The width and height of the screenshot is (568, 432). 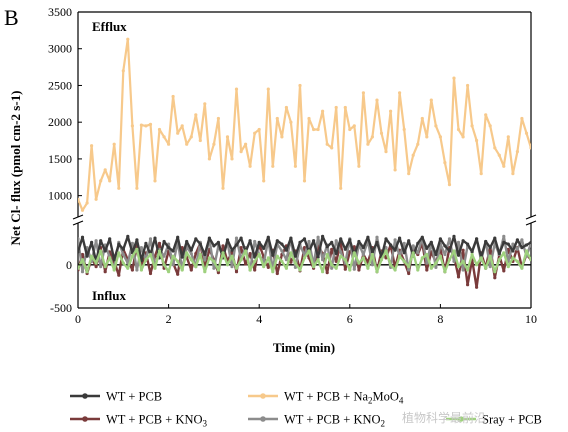 What do you see at coordinates (169, 319) in the screenshot?
I see `x-tick-label: 2` at bounding box center [169, 319].